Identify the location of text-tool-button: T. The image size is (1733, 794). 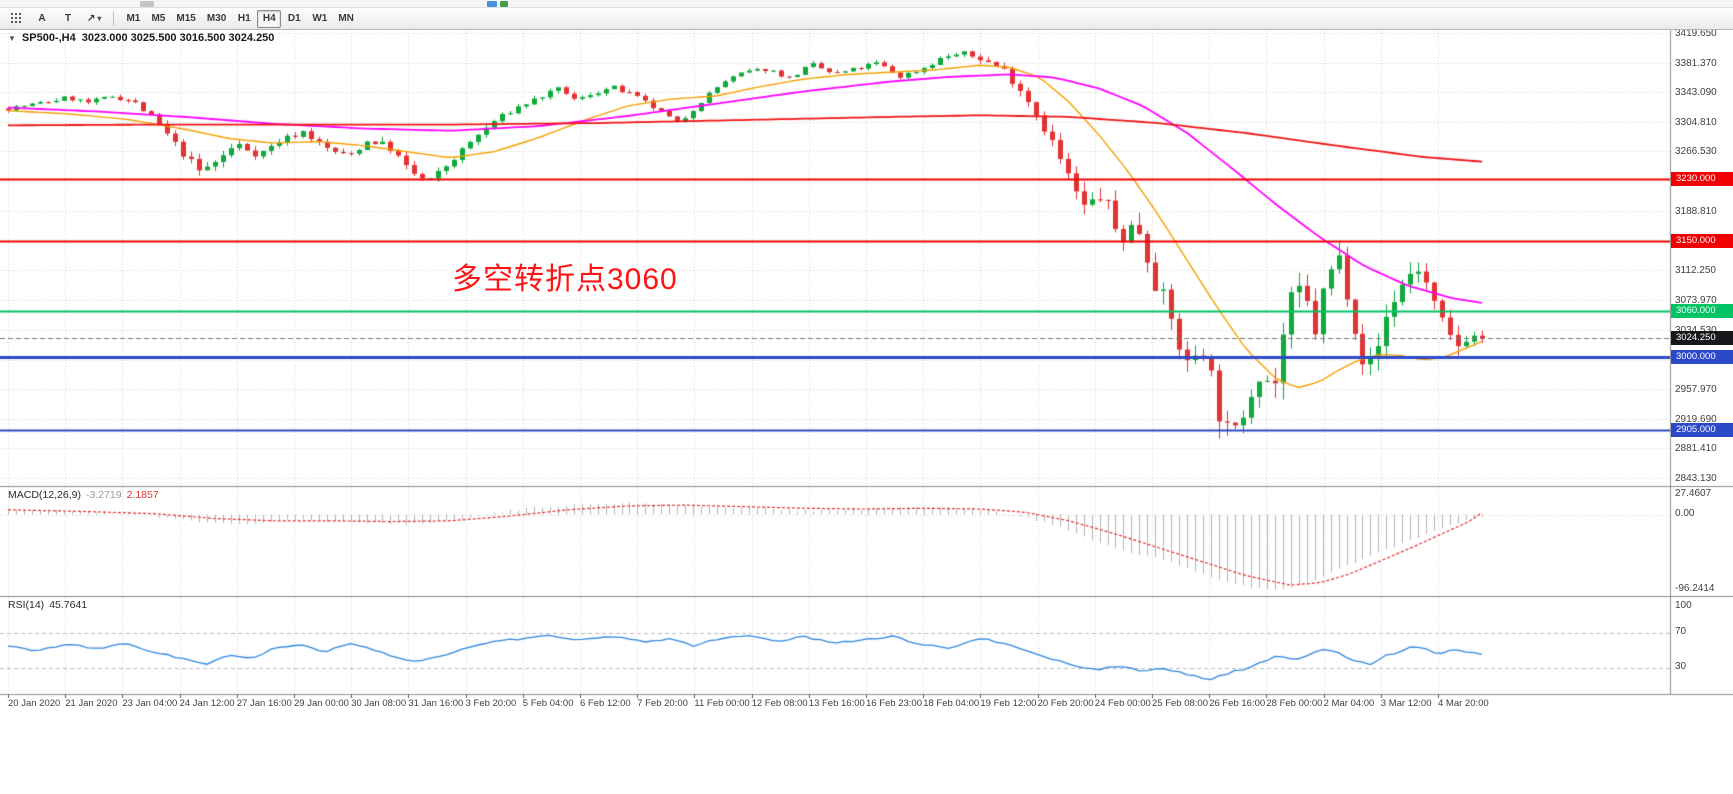
(68, 19).